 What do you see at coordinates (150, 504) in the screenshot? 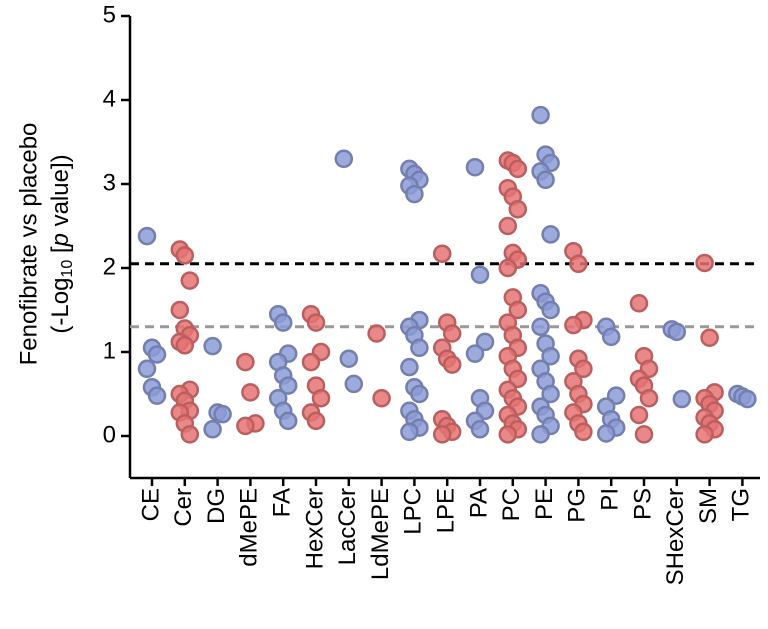
I see `x-tick-label: CE` at bounding box center [150, 504].